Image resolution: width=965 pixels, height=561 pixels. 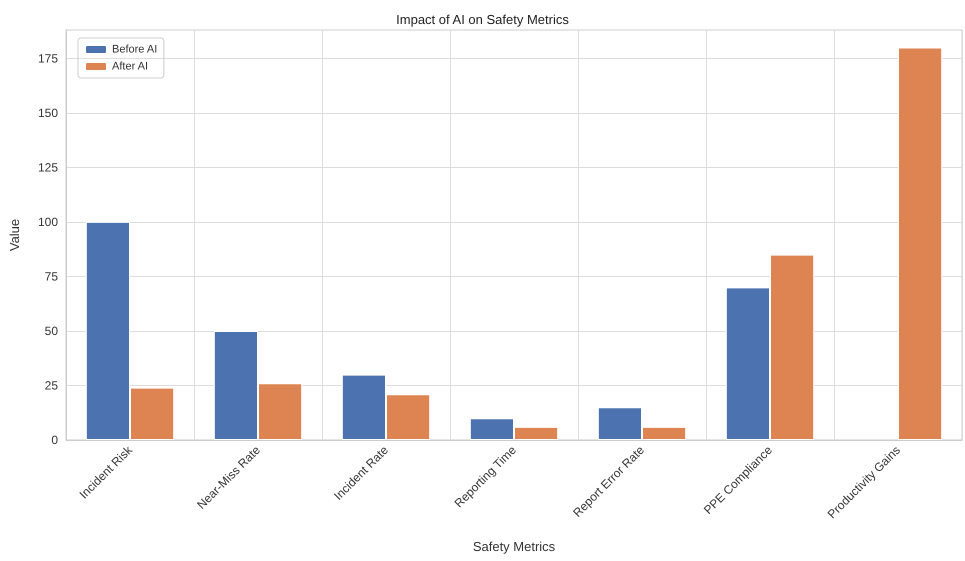 I want to click on y-tick-label: 25, so click(x=51, y=385).